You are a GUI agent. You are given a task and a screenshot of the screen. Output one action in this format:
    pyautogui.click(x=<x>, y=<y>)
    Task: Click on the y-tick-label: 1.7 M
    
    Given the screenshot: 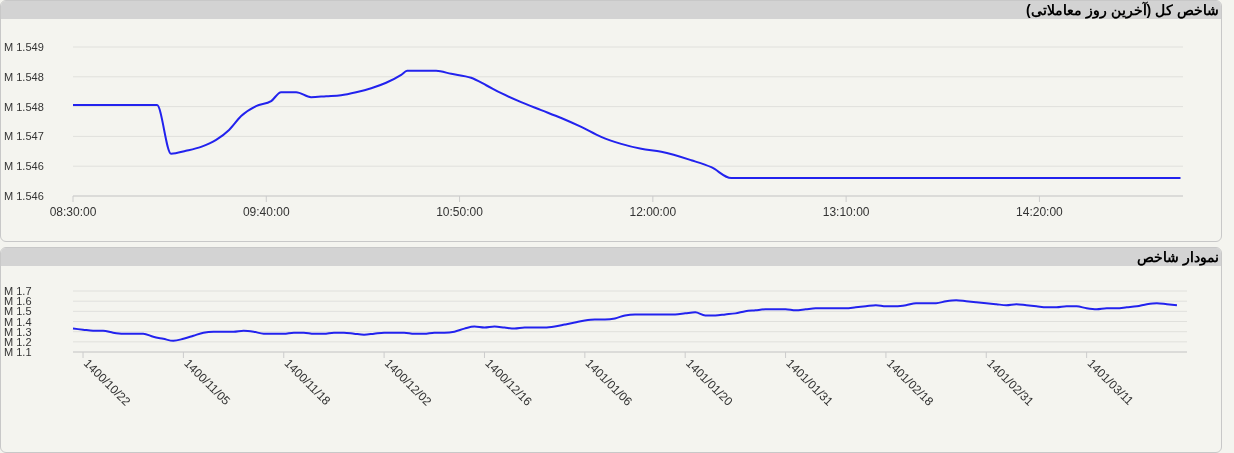 What is the action you would take?
    pyautogui.click(x=18, y=291)
    